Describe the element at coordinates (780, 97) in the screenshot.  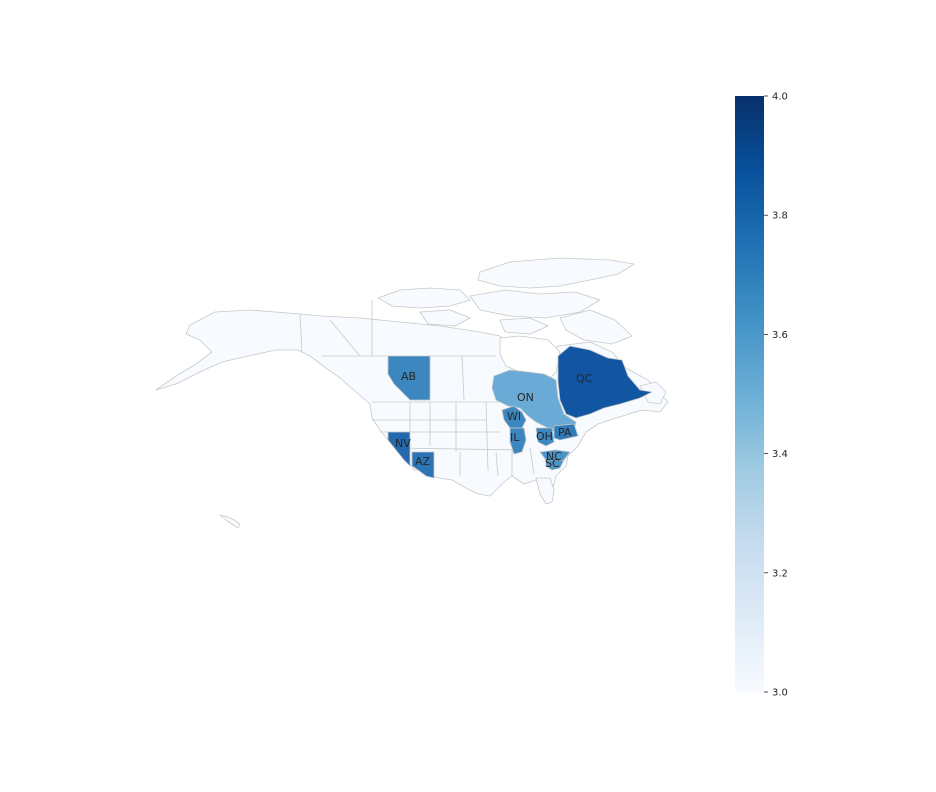
I see `colorbar-tick-label: 4.0` at that location.